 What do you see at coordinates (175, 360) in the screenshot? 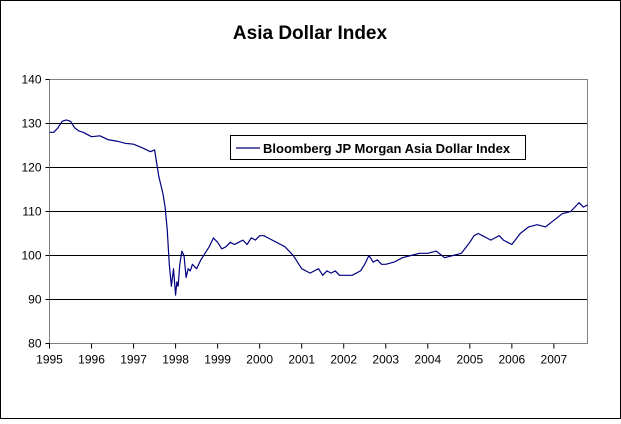
I see `x-tick-label: 1998` at bounding box center [175, 360].